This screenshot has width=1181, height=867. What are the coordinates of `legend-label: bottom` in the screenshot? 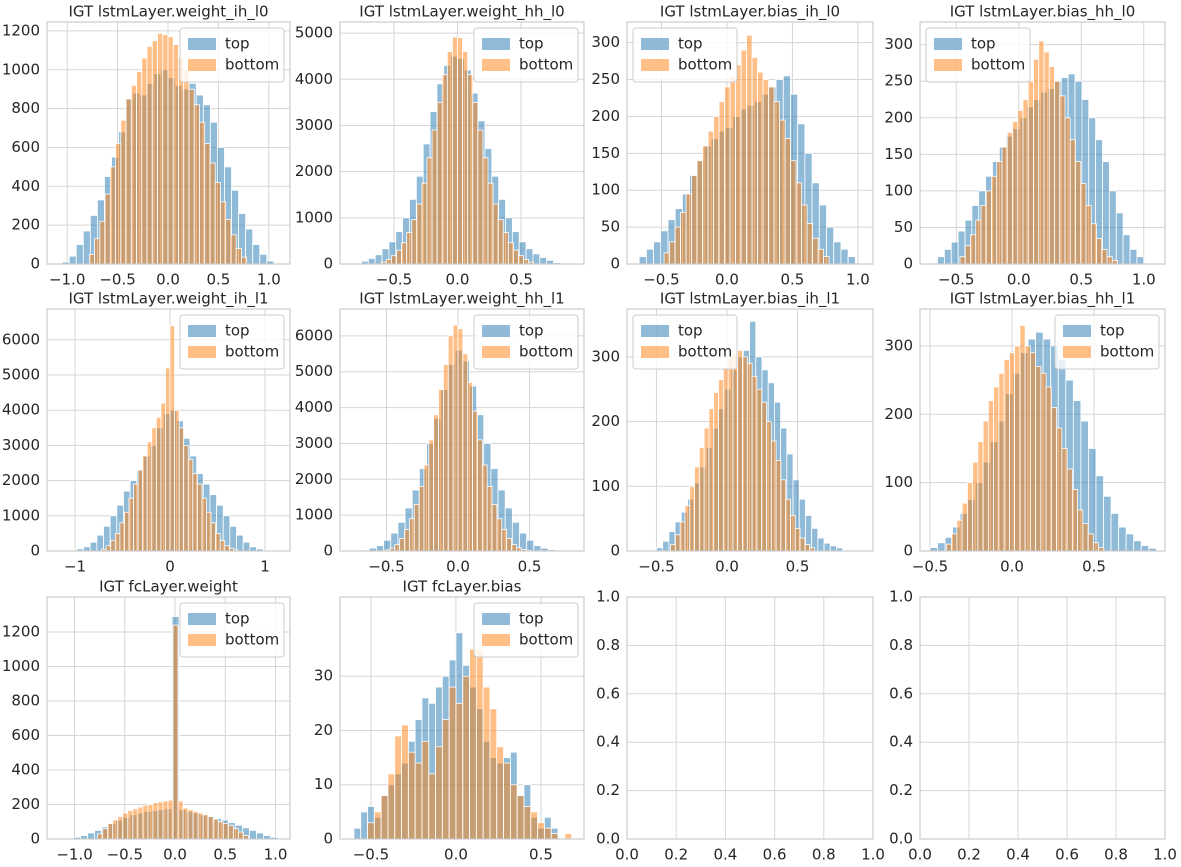 It's located at (705, 65).